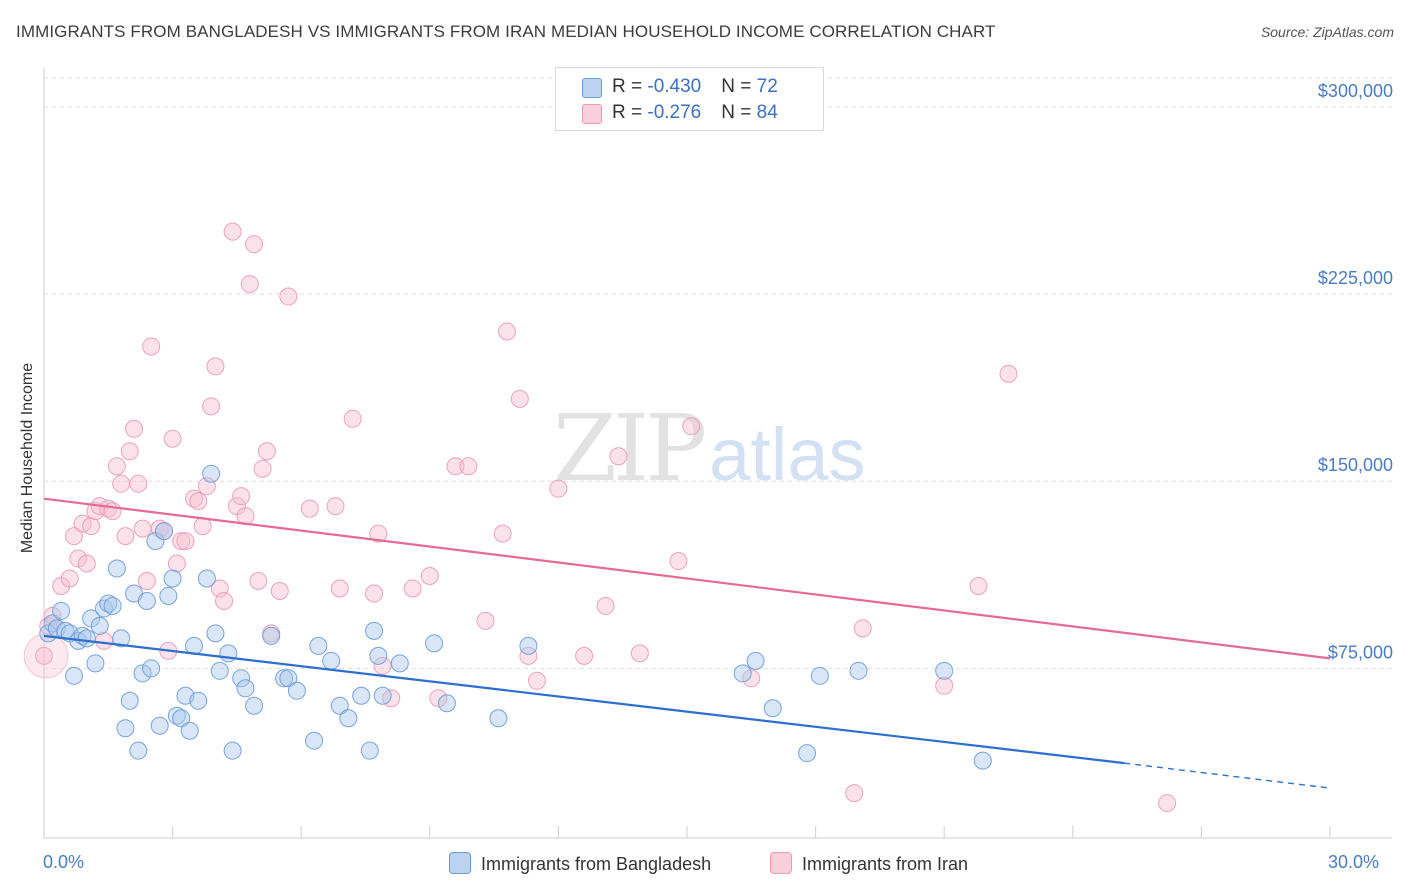 This screenshot has width=1406, height=892. What do you see at coordinates (1354, 862) in the screenshot?
I see `x-tick-label-max: 30.0%` at bounding box center [1354, 862].